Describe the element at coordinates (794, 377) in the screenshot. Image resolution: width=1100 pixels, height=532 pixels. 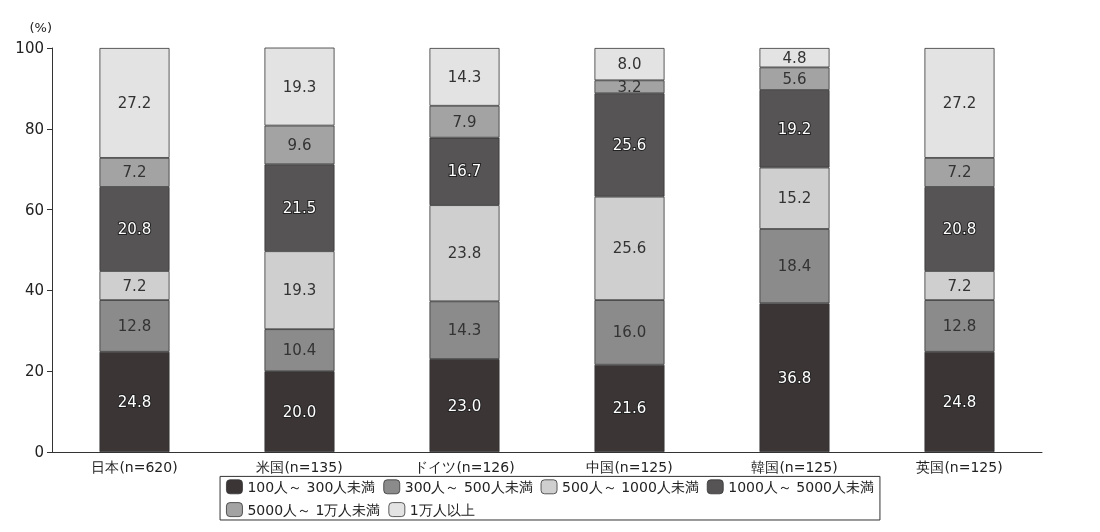
I see `data-label: 36.8` at that location.